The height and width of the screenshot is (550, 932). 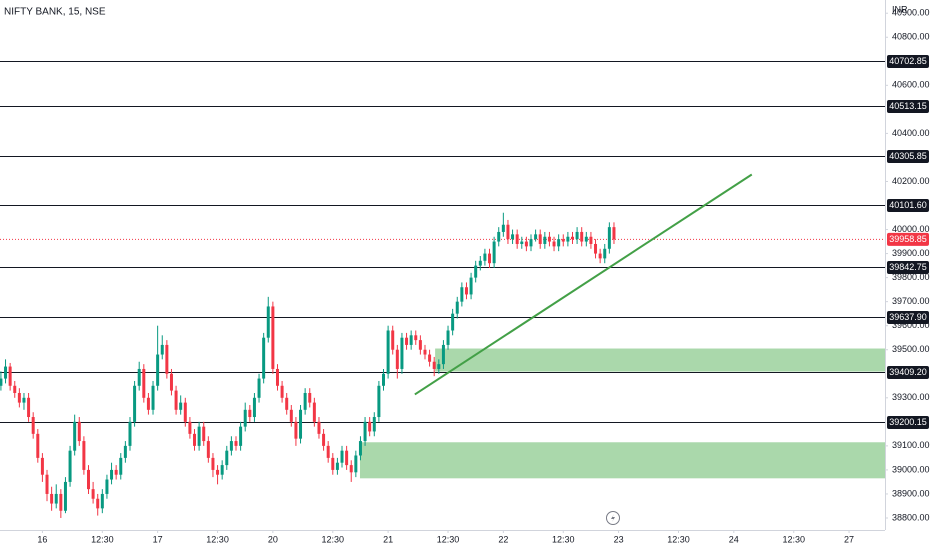 I want to click on y-tick-label: 38900.00, so click(x=911, y=493).